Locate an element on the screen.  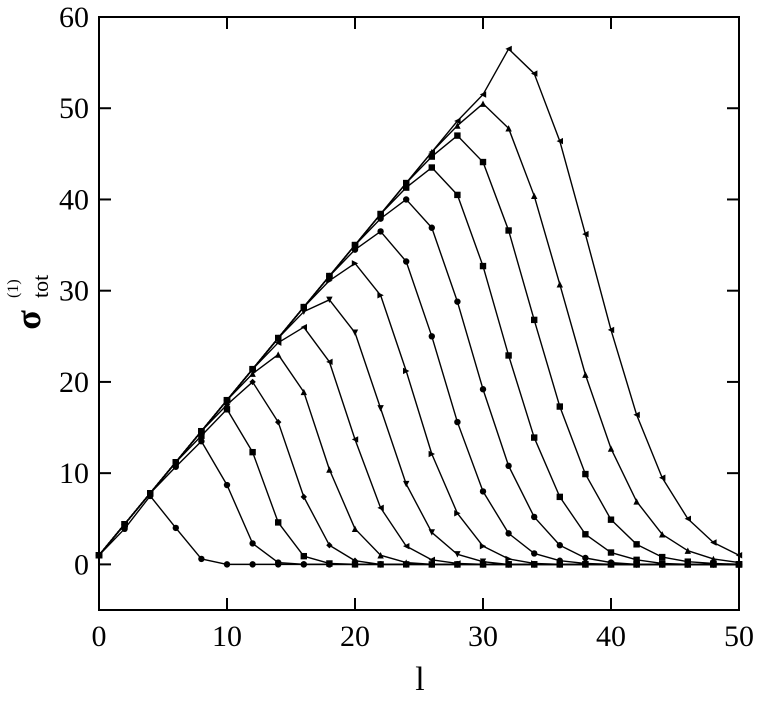
y-tick-label: 50 is located at coordinates (74, 108).